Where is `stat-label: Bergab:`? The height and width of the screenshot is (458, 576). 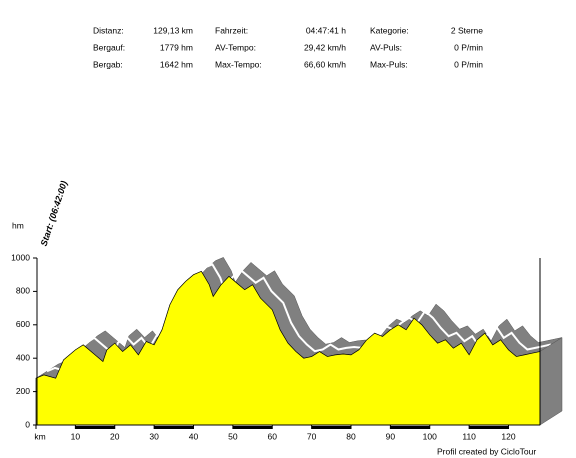
stat-label: Bergab: is located at coordinates (108, 64).